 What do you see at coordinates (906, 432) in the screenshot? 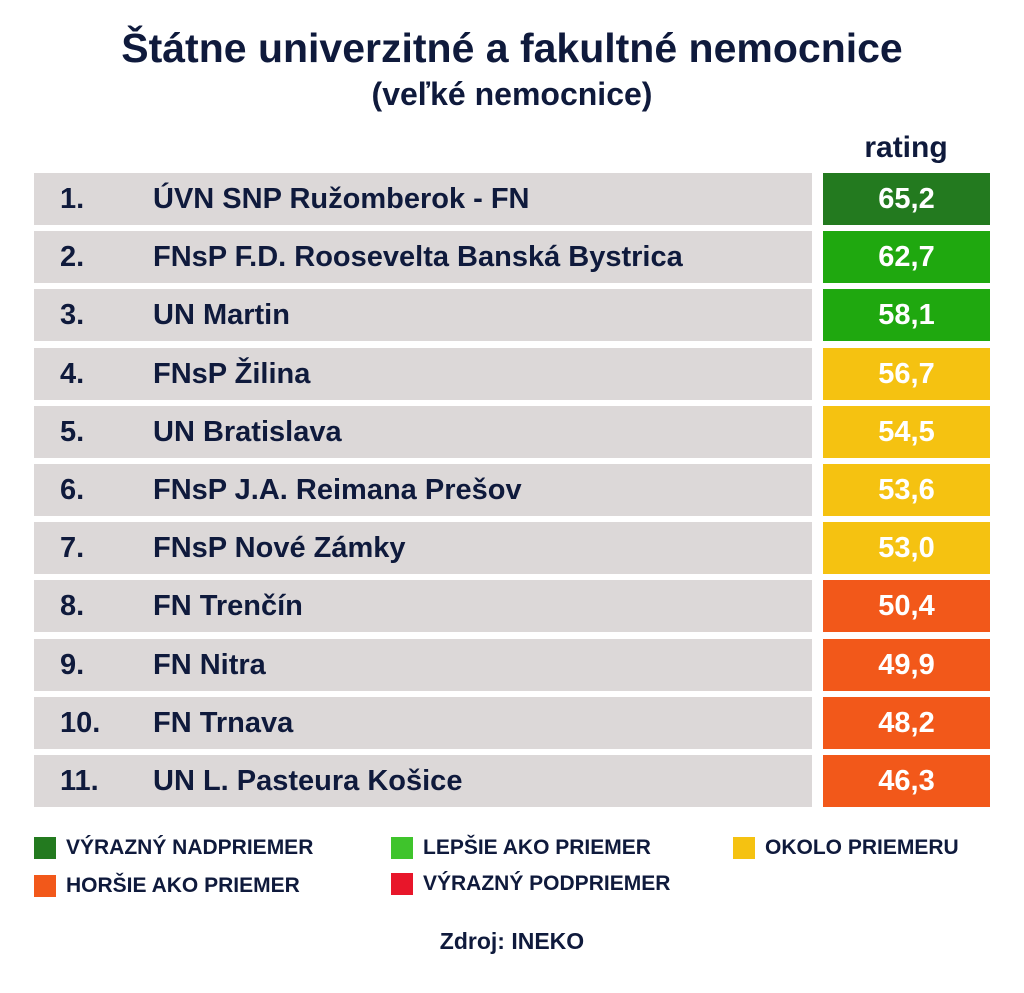
I see `rating-value: 54,5` at bounding box center [906, 432].